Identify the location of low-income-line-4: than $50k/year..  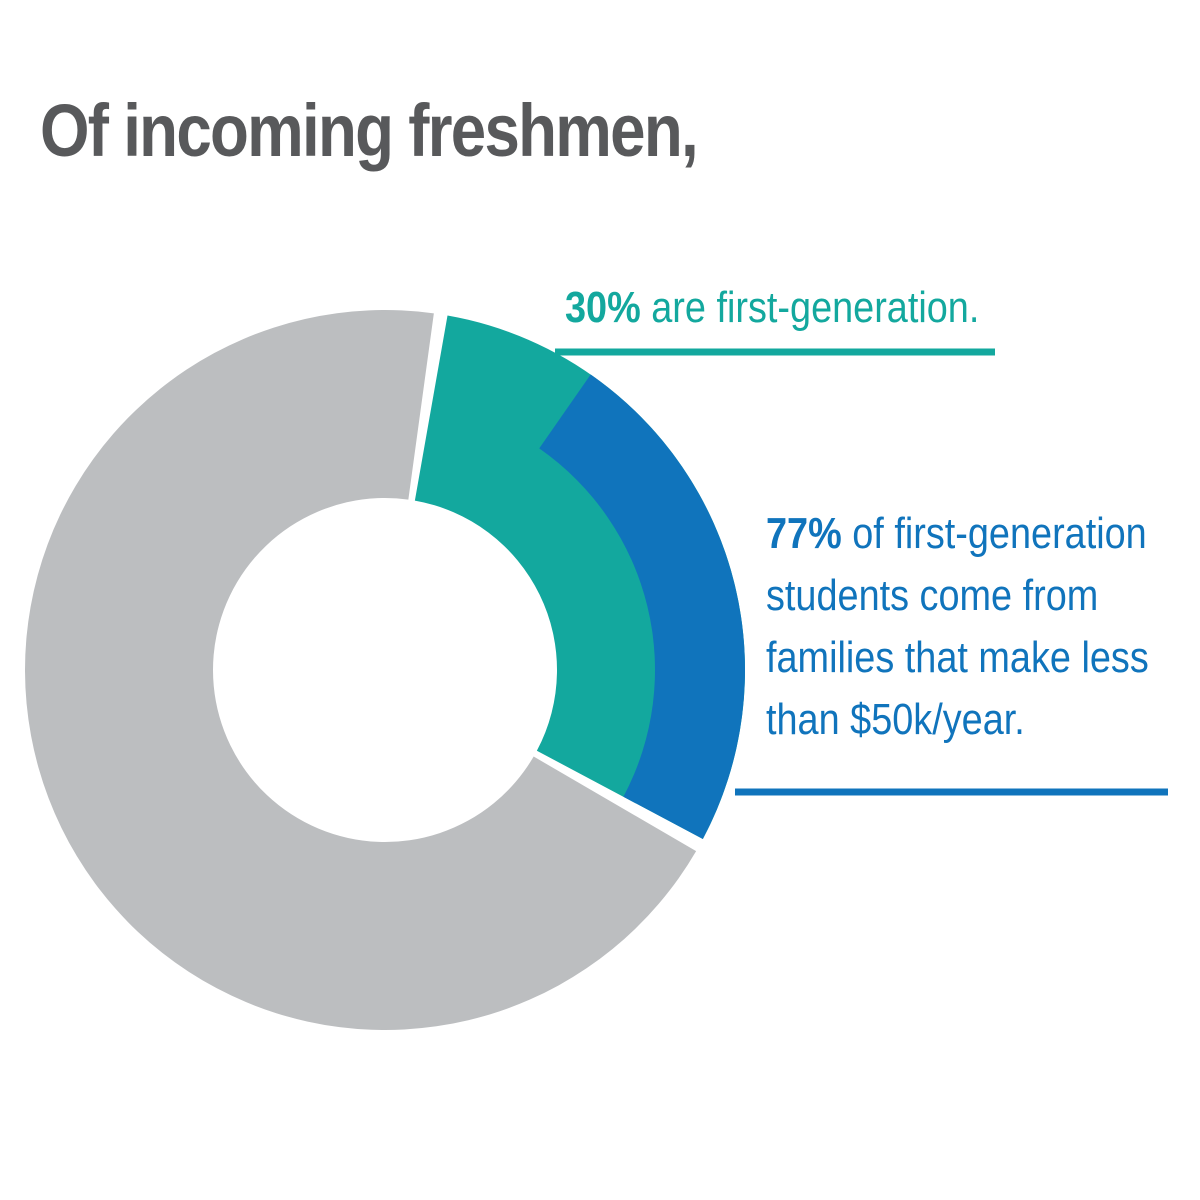
(895, 719).